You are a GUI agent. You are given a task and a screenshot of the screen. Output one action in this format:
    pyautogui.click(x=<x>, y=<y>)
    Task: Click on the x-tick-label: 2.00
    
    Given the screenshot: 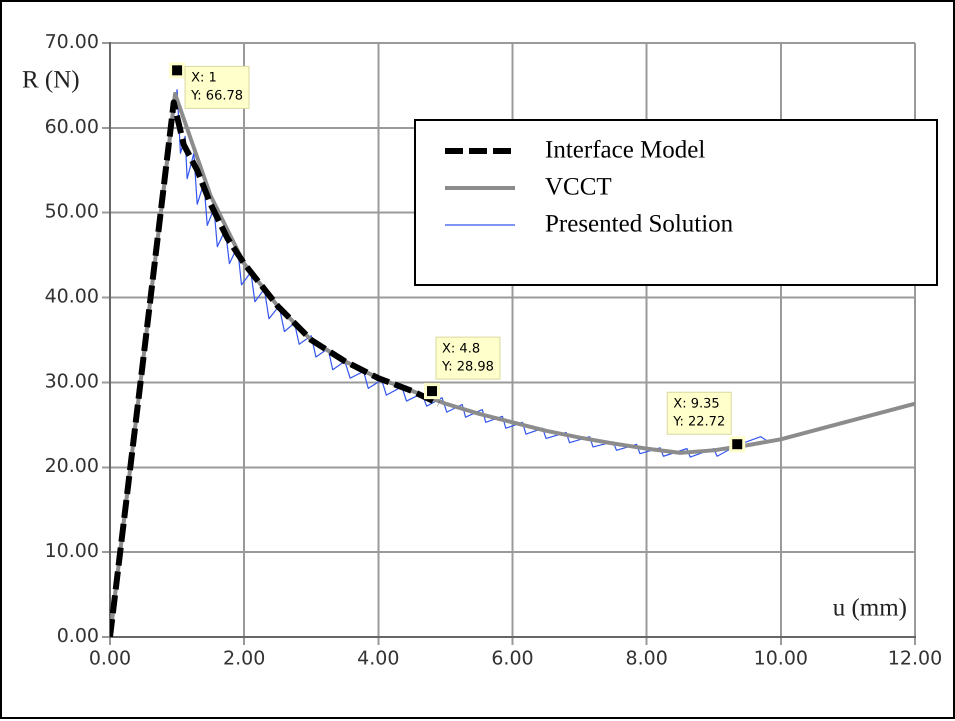 What is the action you would take?
    pyautogui.click(x=244, y=658)
    